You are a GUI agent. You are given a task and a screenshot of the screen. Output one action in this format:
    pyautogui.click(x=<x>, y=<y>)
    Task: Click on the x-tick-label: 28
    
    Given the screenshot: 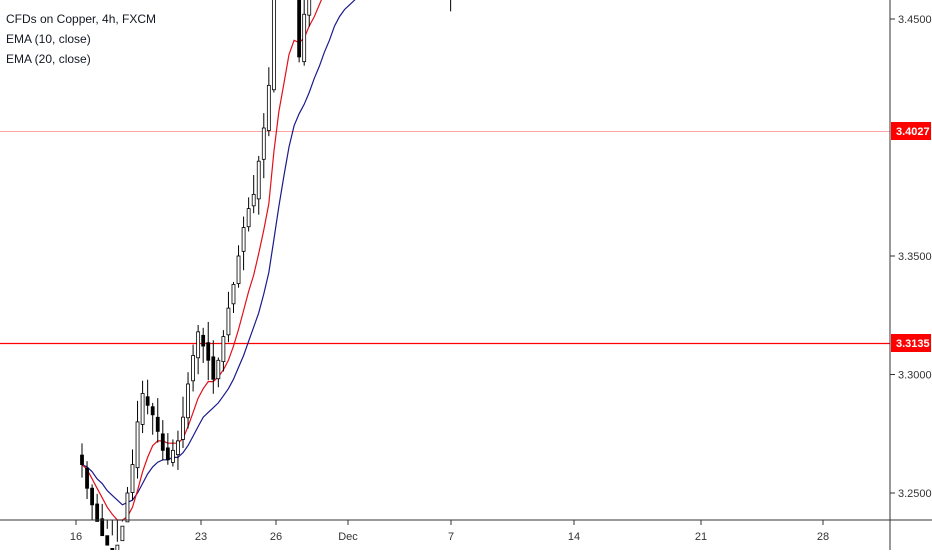 What is the action you would take?
    pyautogui.click(x=823, y=537)
    